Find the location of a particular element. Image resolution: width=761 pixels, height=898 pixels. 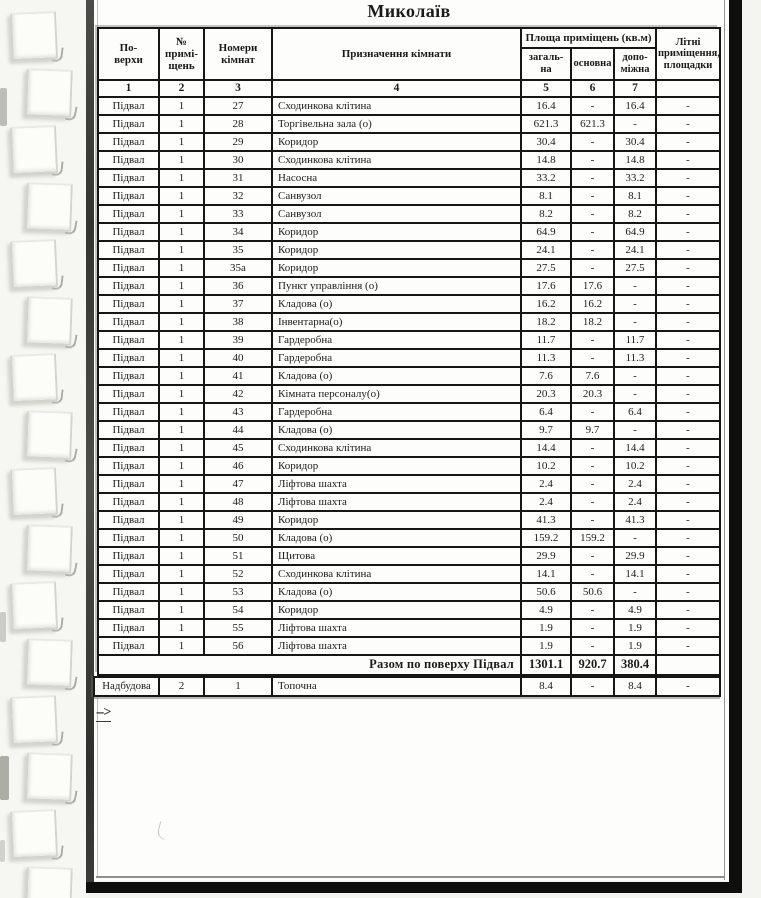

cell-area-total: 14.8 is located at coordinates (546, 160).